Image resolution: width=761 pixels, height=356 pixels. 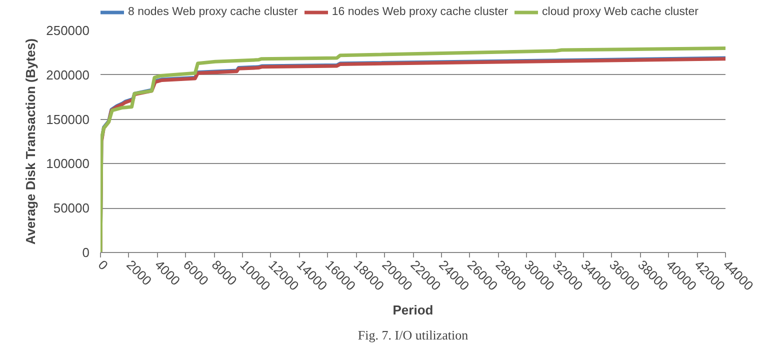 I want to click on legend-label: 8 nodes Web proxy cache cluster, so click(x=213, y=12).